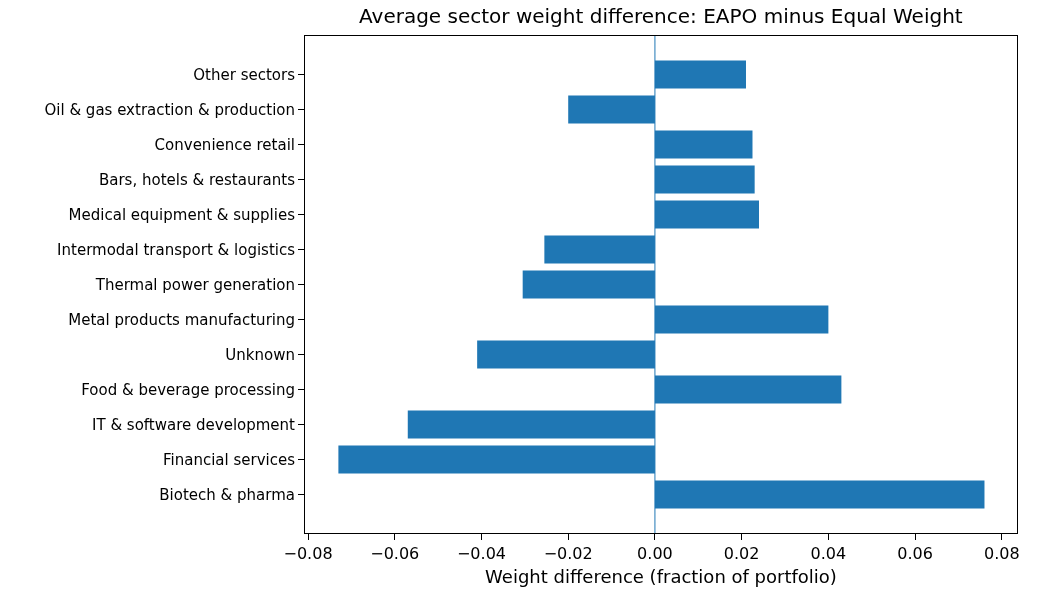 Image resolution: width=1049 pixels, height=604 pixels. What do you see at coordinates (1002, 554) in the screenshot?
I see `x-tick-label: 0.08` at bounding box center [1002, 554].